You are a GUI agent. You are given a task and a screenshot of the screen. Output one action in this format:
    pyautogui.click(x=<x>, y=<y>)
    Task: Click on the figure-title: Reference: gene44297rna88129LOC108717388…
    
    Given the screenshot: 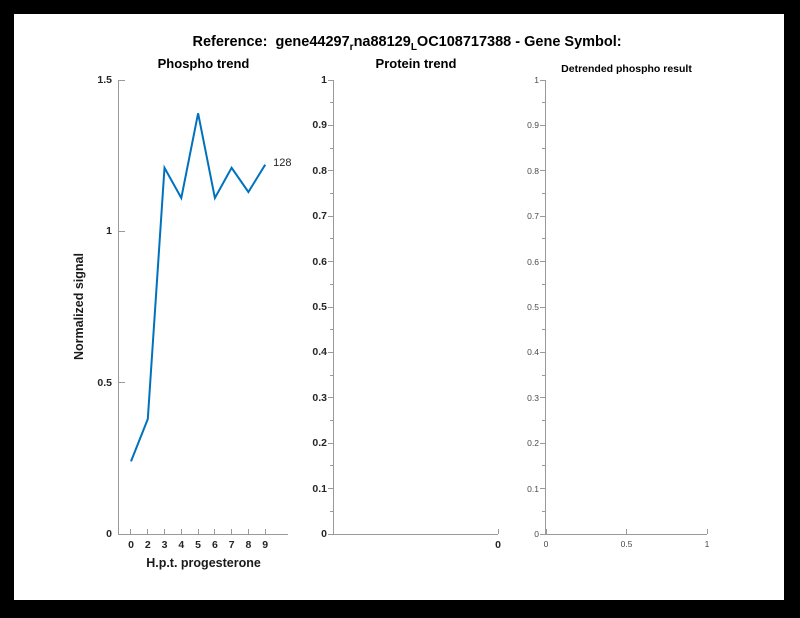 What is the action you would take?
    pyautogui.click(x=399, y=43)
    